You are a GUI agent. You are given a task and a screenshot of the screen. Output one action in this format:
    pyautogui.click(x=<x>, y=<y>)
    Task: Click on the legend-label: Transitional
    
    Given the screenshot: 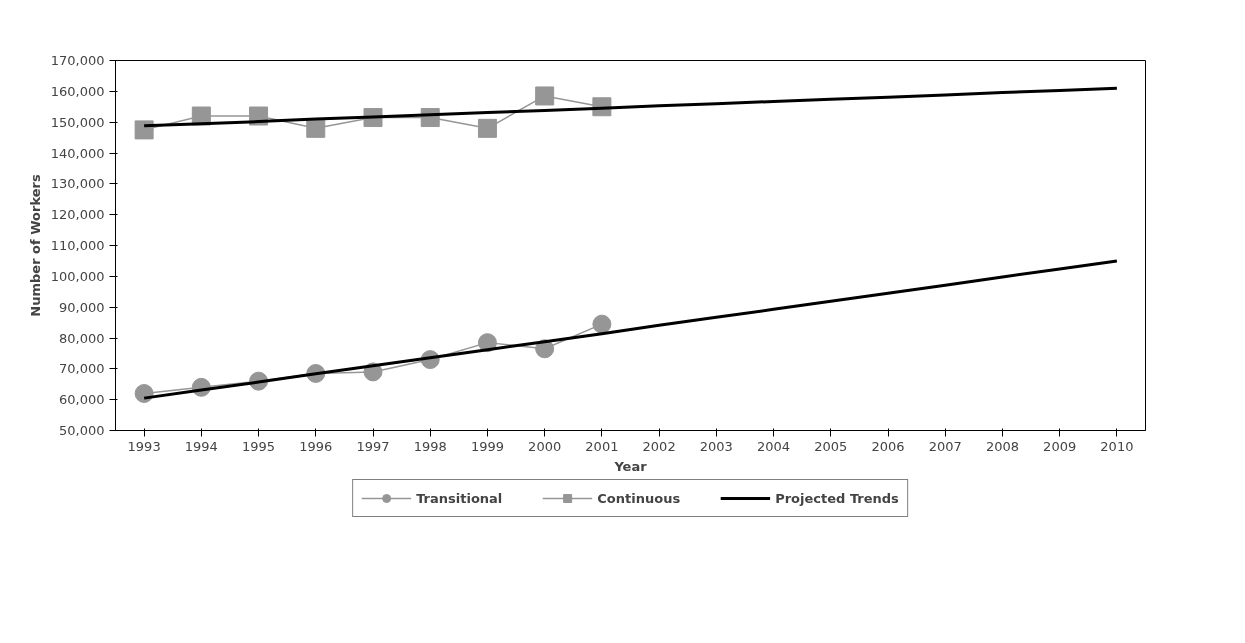 What is the action you would take?
    pyautogui.click(x=459, y=498)
    